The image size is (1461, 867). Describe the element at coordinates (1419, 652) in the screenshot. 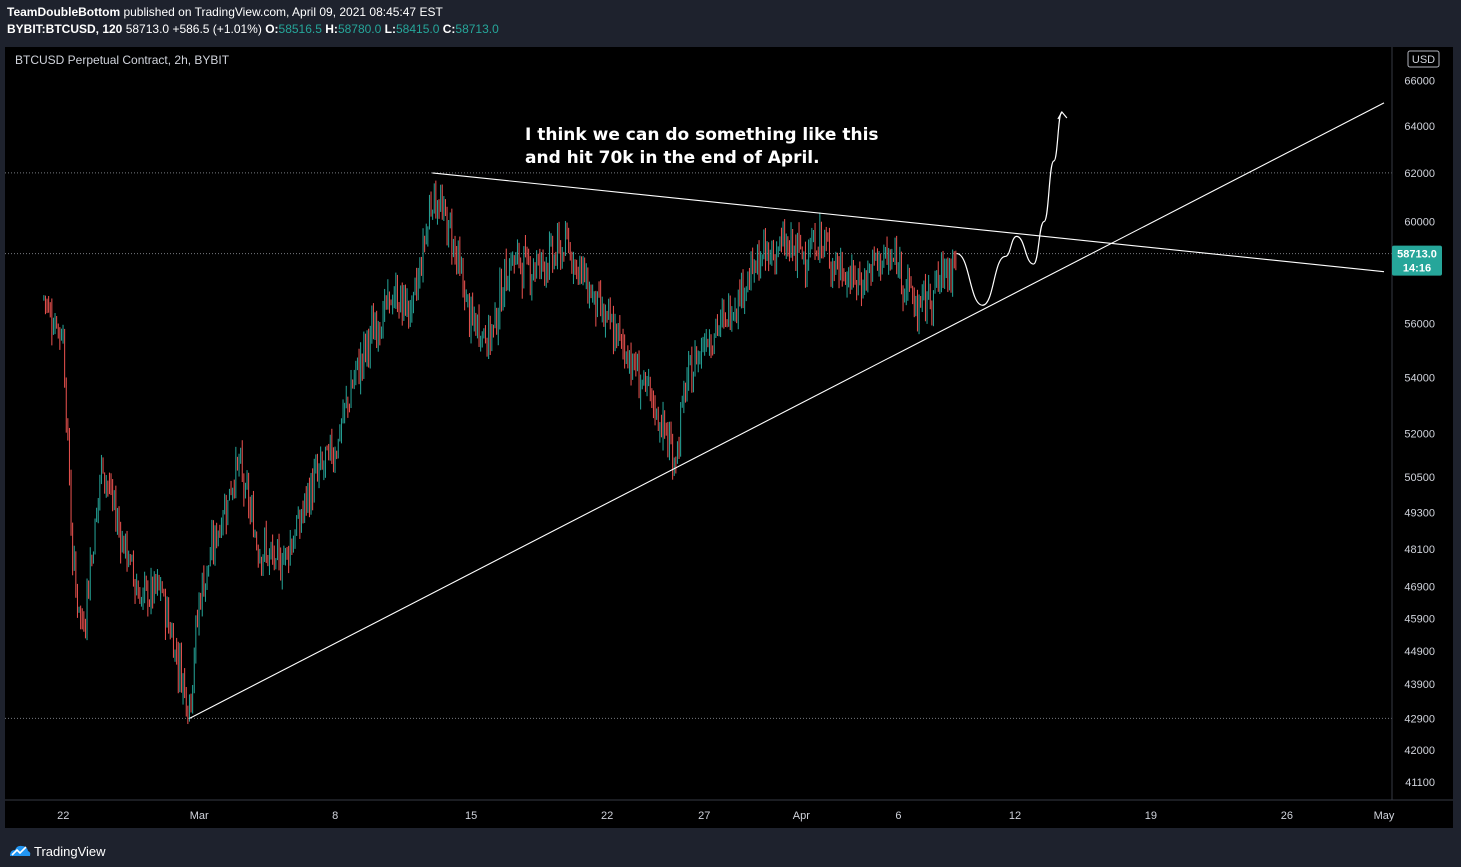

I see `price-tick-label: 44900` at that location.